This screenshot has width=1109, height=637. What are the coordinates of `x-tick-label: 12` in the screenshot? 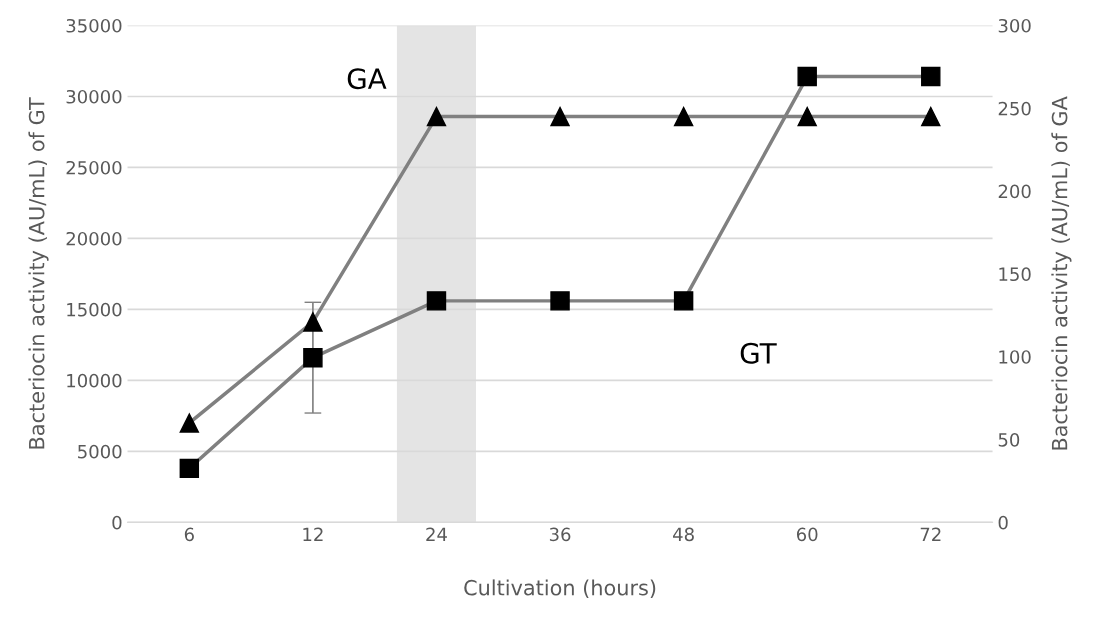 It's located at (313, 534).